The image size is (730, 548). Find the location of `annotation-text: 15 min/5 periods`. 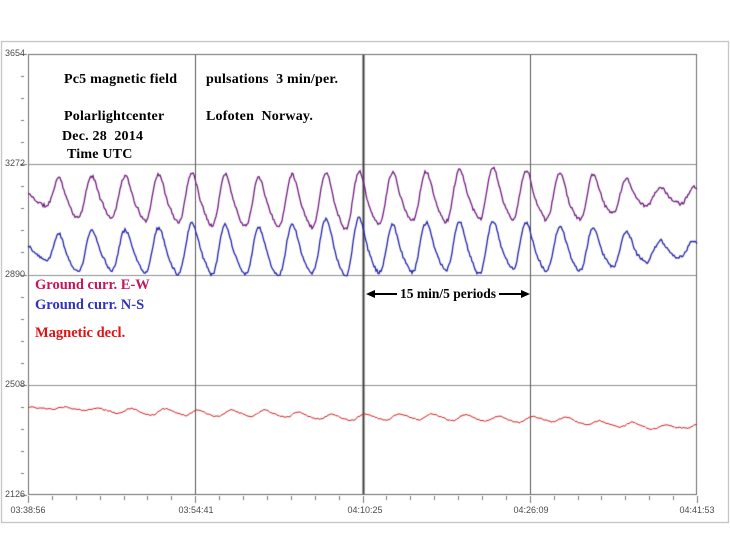

annotation-text: 15 min/5 periods is located at coordinates (448, 293).